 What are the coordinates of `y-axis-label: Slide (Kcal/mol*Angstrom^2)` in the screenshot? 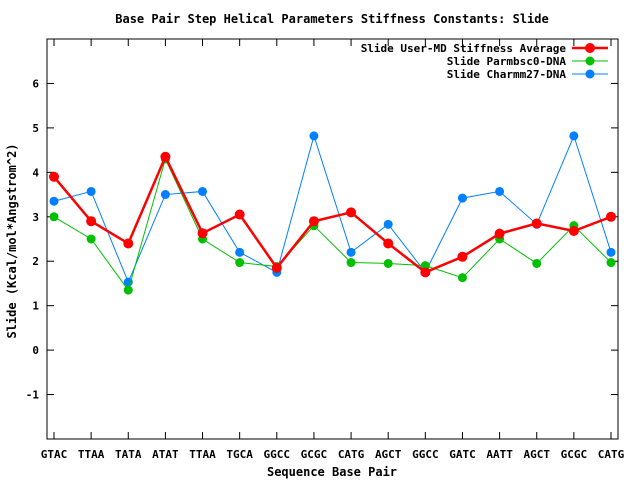 It's located at (12, 240).